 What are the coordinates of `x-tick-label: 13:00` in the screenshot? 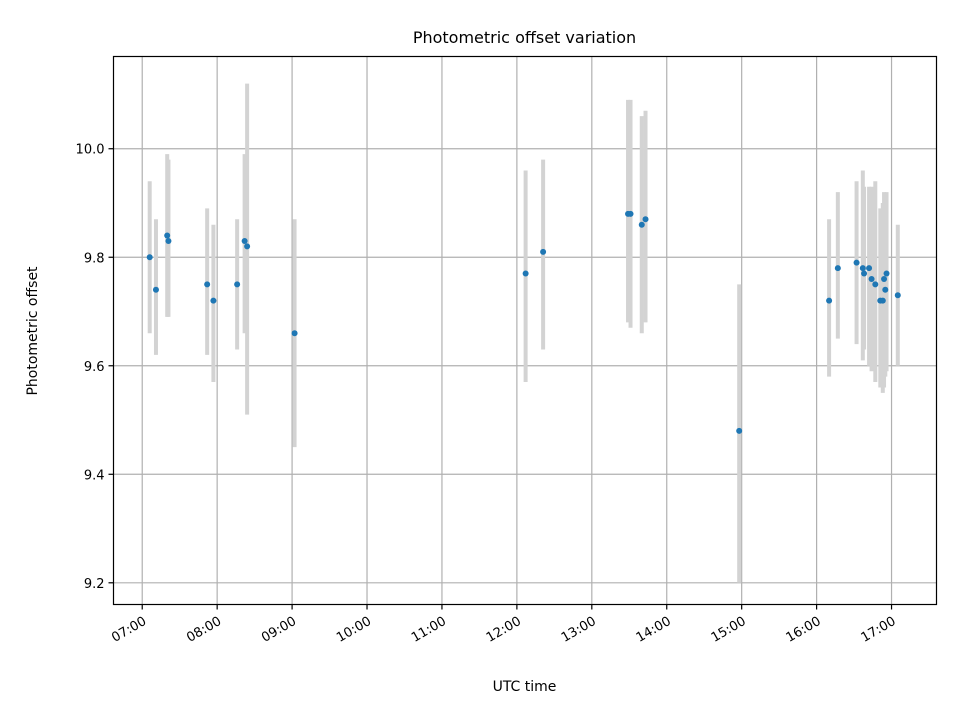 It's located at (579, 630).